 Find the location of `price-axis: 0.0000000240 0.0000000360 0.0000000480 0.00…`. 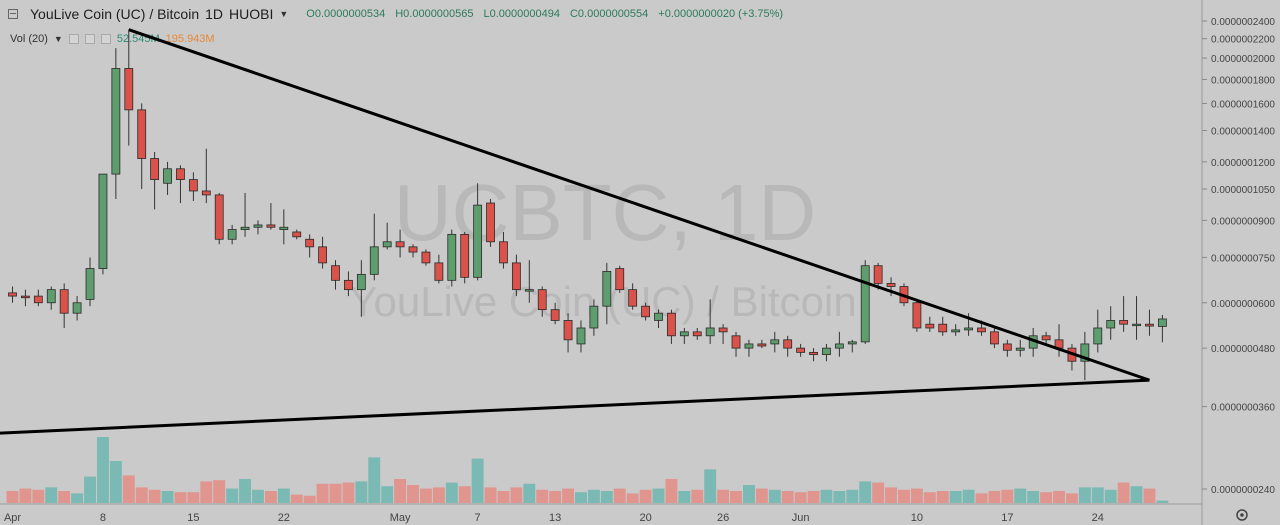

price-axis: 0.0000000240 0.0000000360 0.0000000480 0.00… is located at coordinates (1238, 256).